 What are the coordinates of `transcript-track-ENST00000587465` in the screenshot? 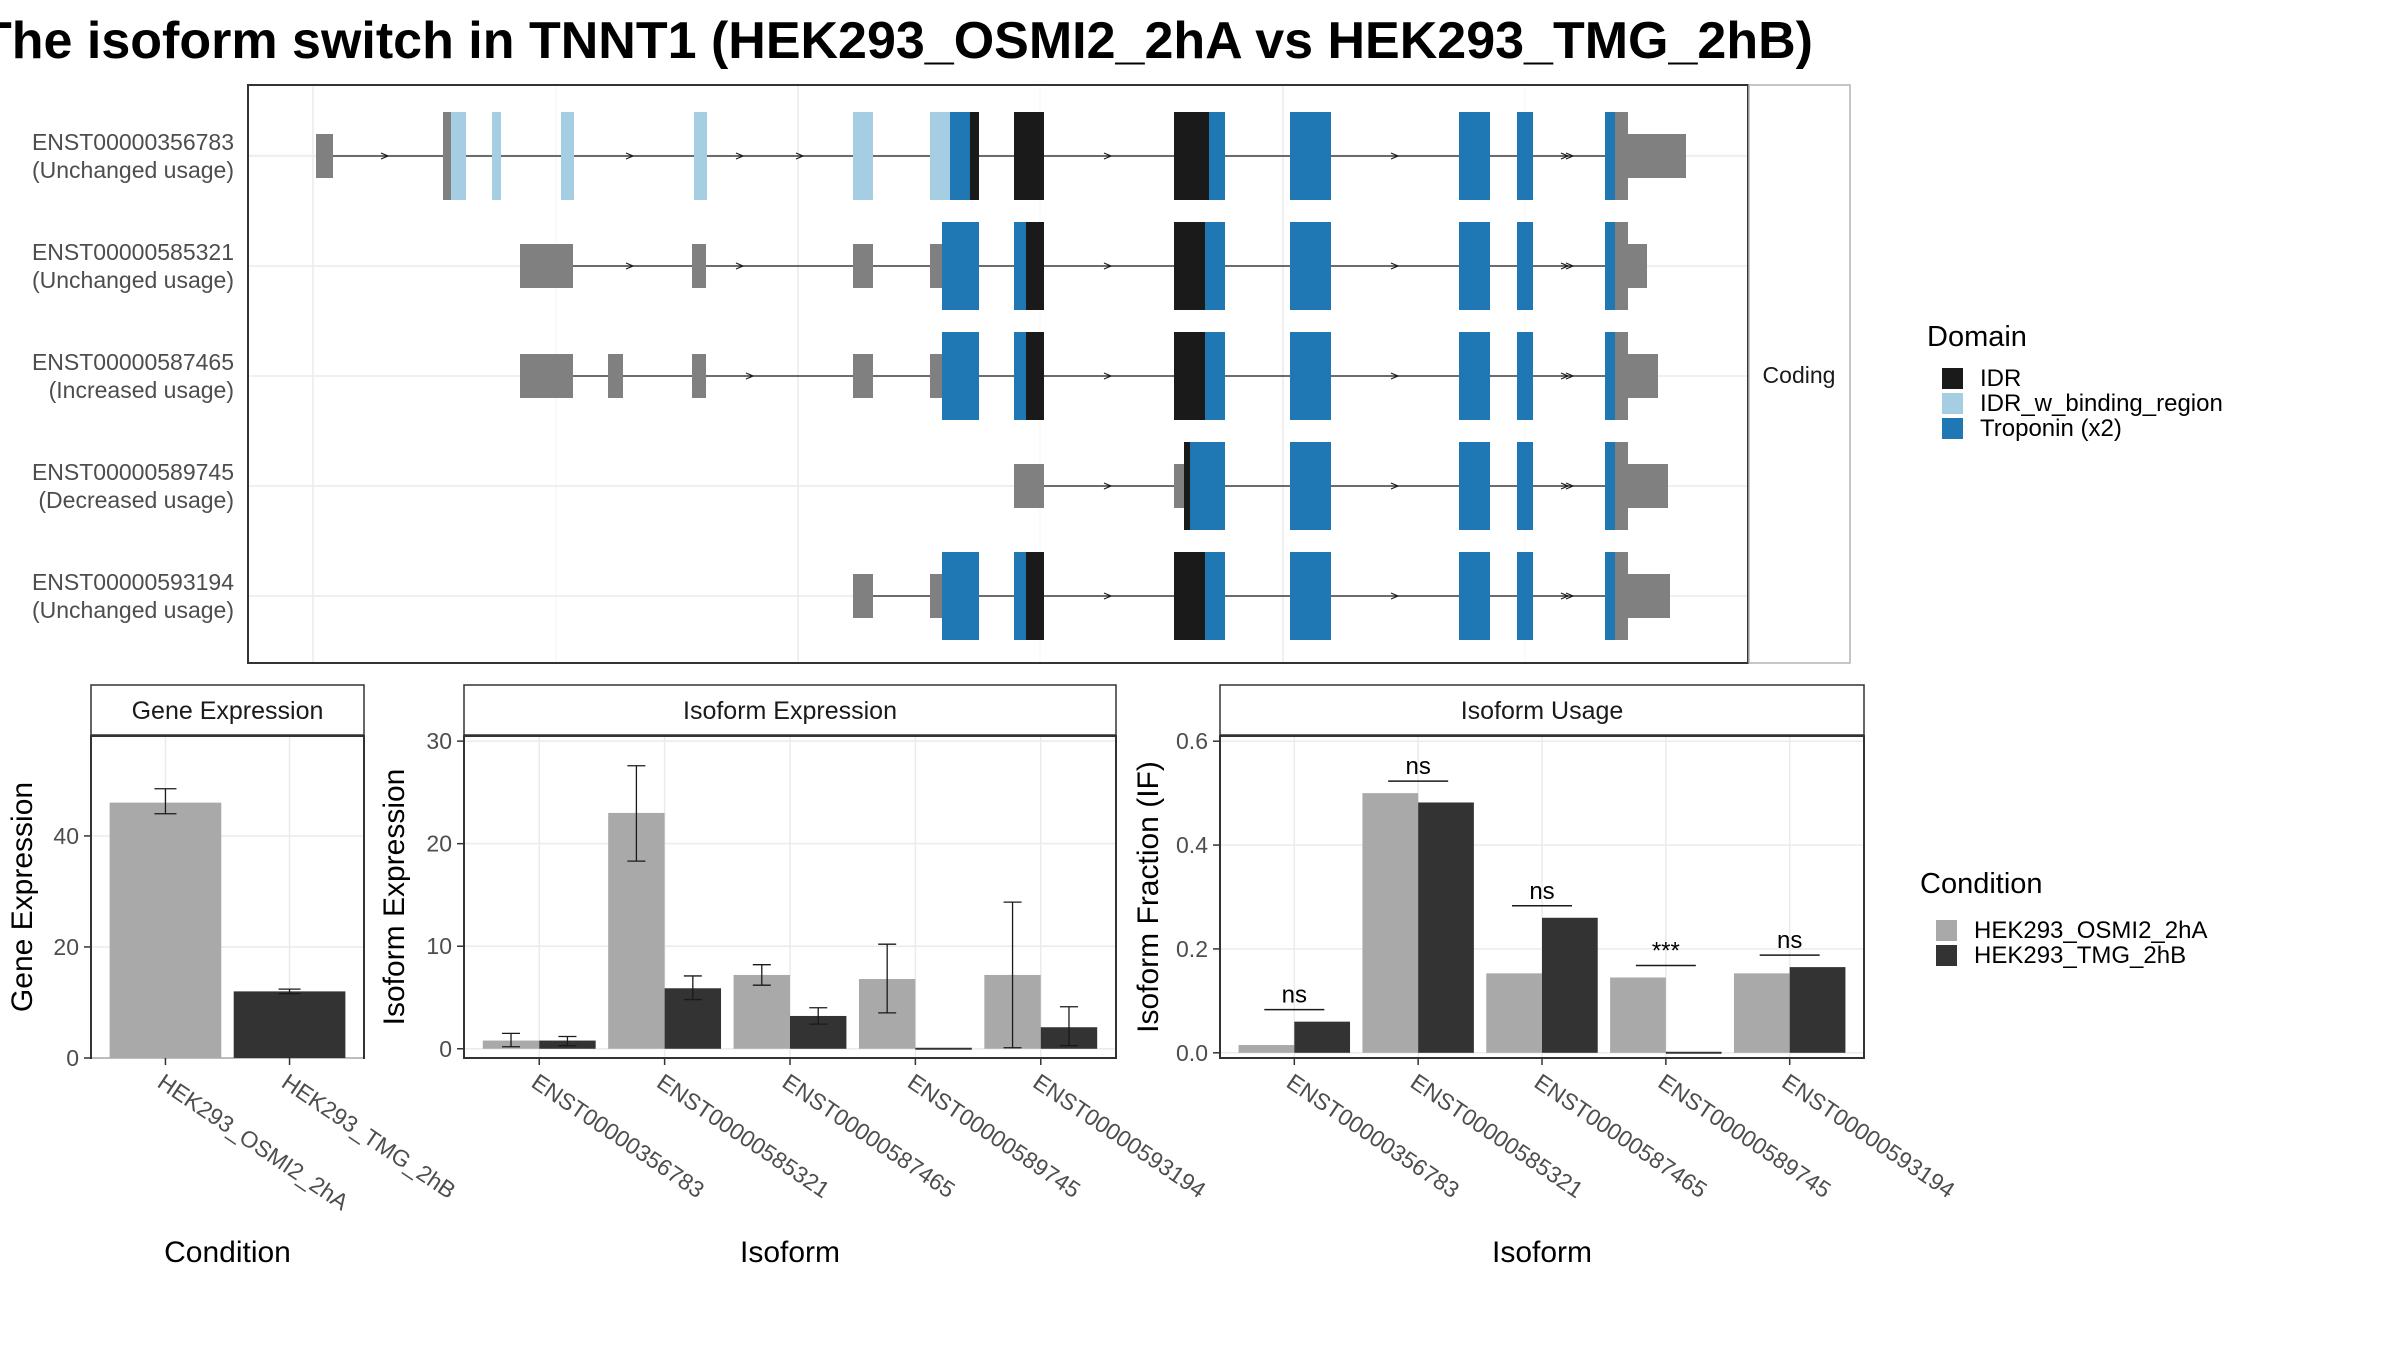 It's located at (1089, 376).